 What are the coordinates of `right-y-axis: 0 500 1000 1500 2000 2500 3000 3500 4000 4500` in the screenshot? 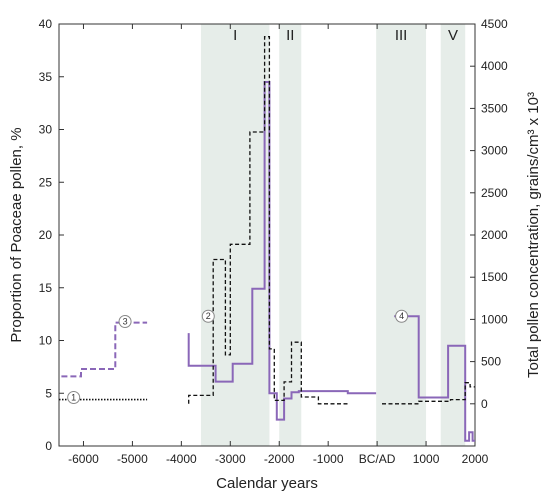 It's located at (489, 214).